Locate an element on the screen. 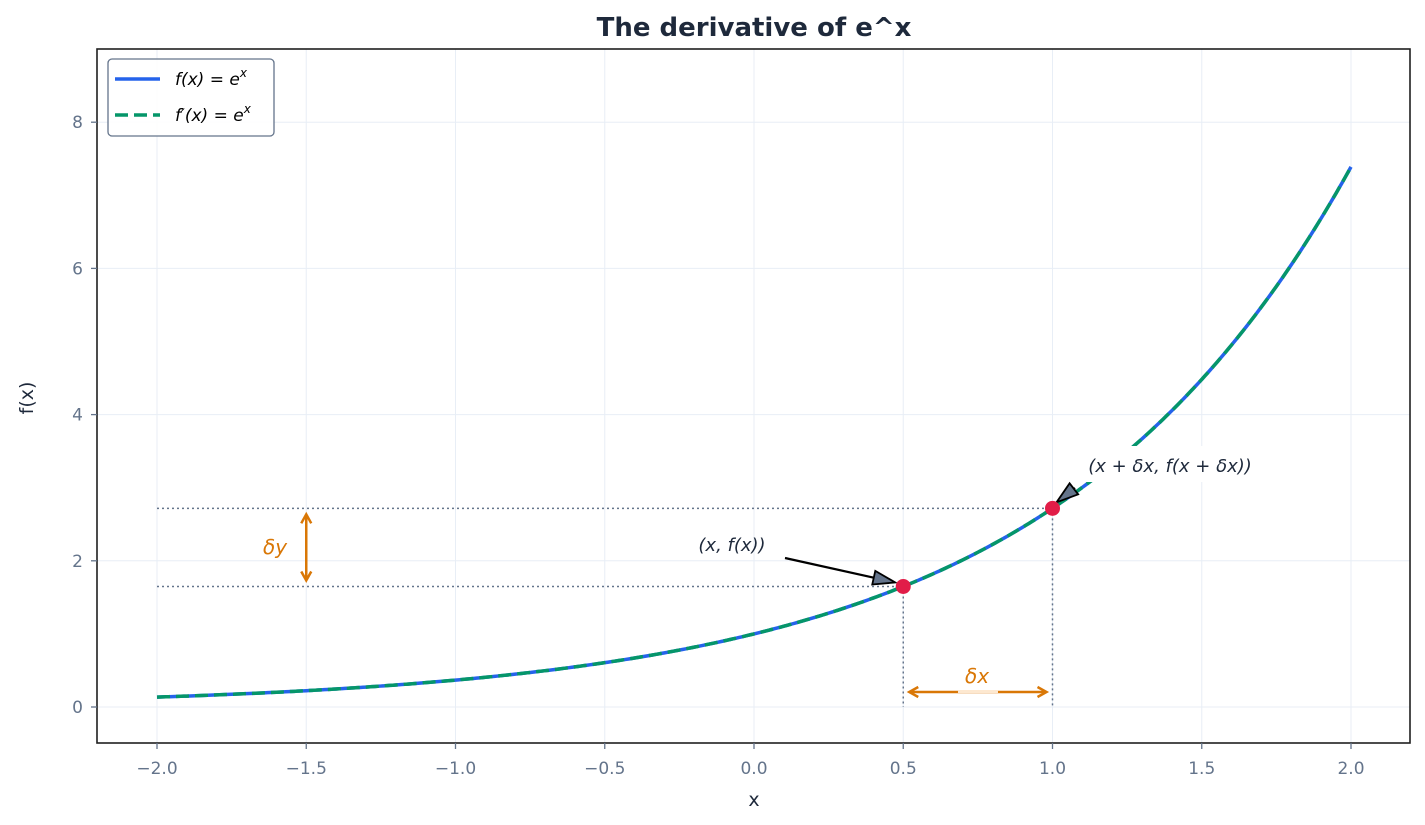 This screenshot has height=825, width=1425. y-tick-label: 8 is located at coordinates (77, 123).